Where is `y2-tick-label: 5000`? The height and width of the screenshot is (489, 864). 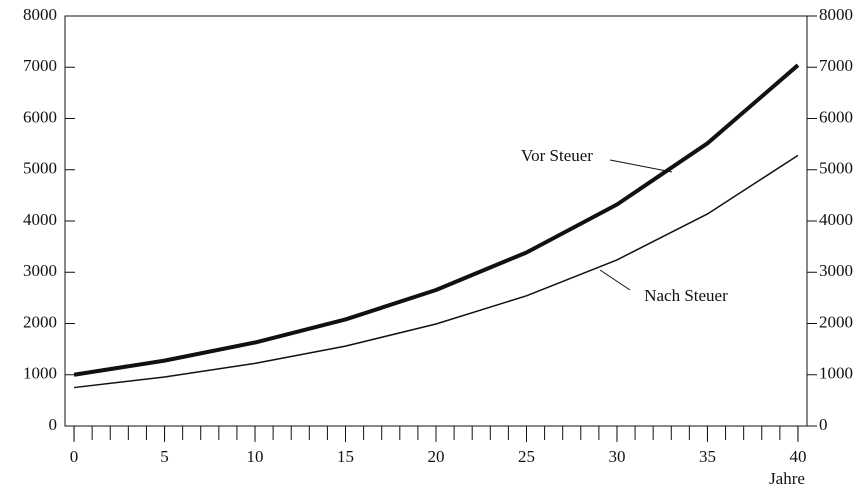
y2-tick-label: 5000 is located at coordinates (836, 168).